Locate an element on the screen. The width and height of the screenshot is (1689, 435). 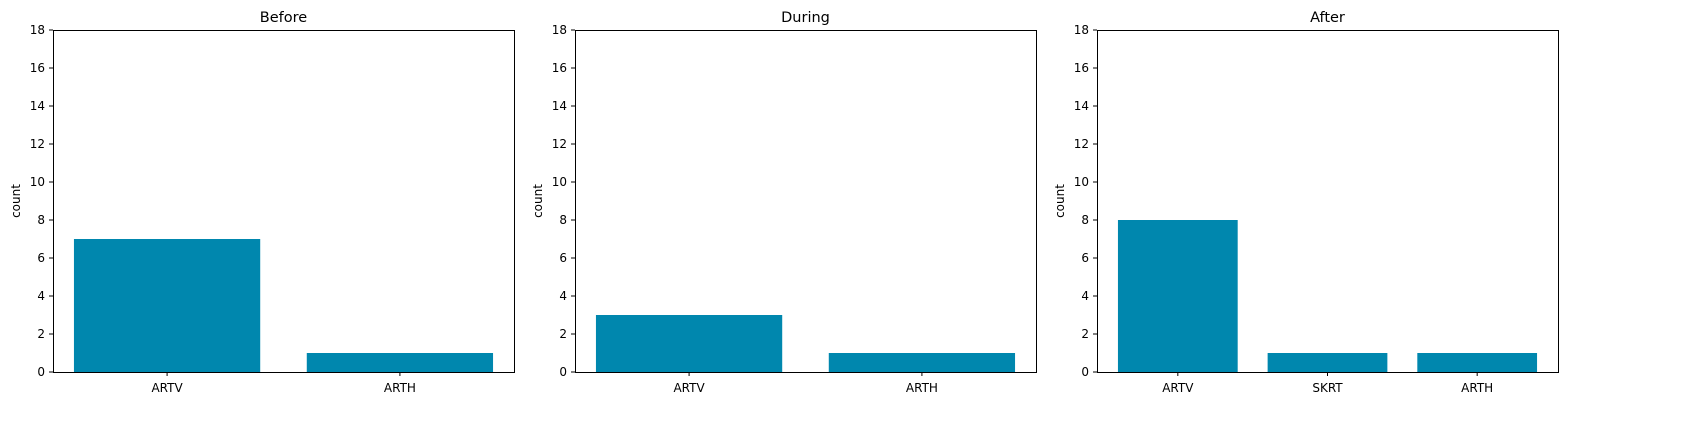
x-tick-label: SKRT is located at coordinates (1327, 388).